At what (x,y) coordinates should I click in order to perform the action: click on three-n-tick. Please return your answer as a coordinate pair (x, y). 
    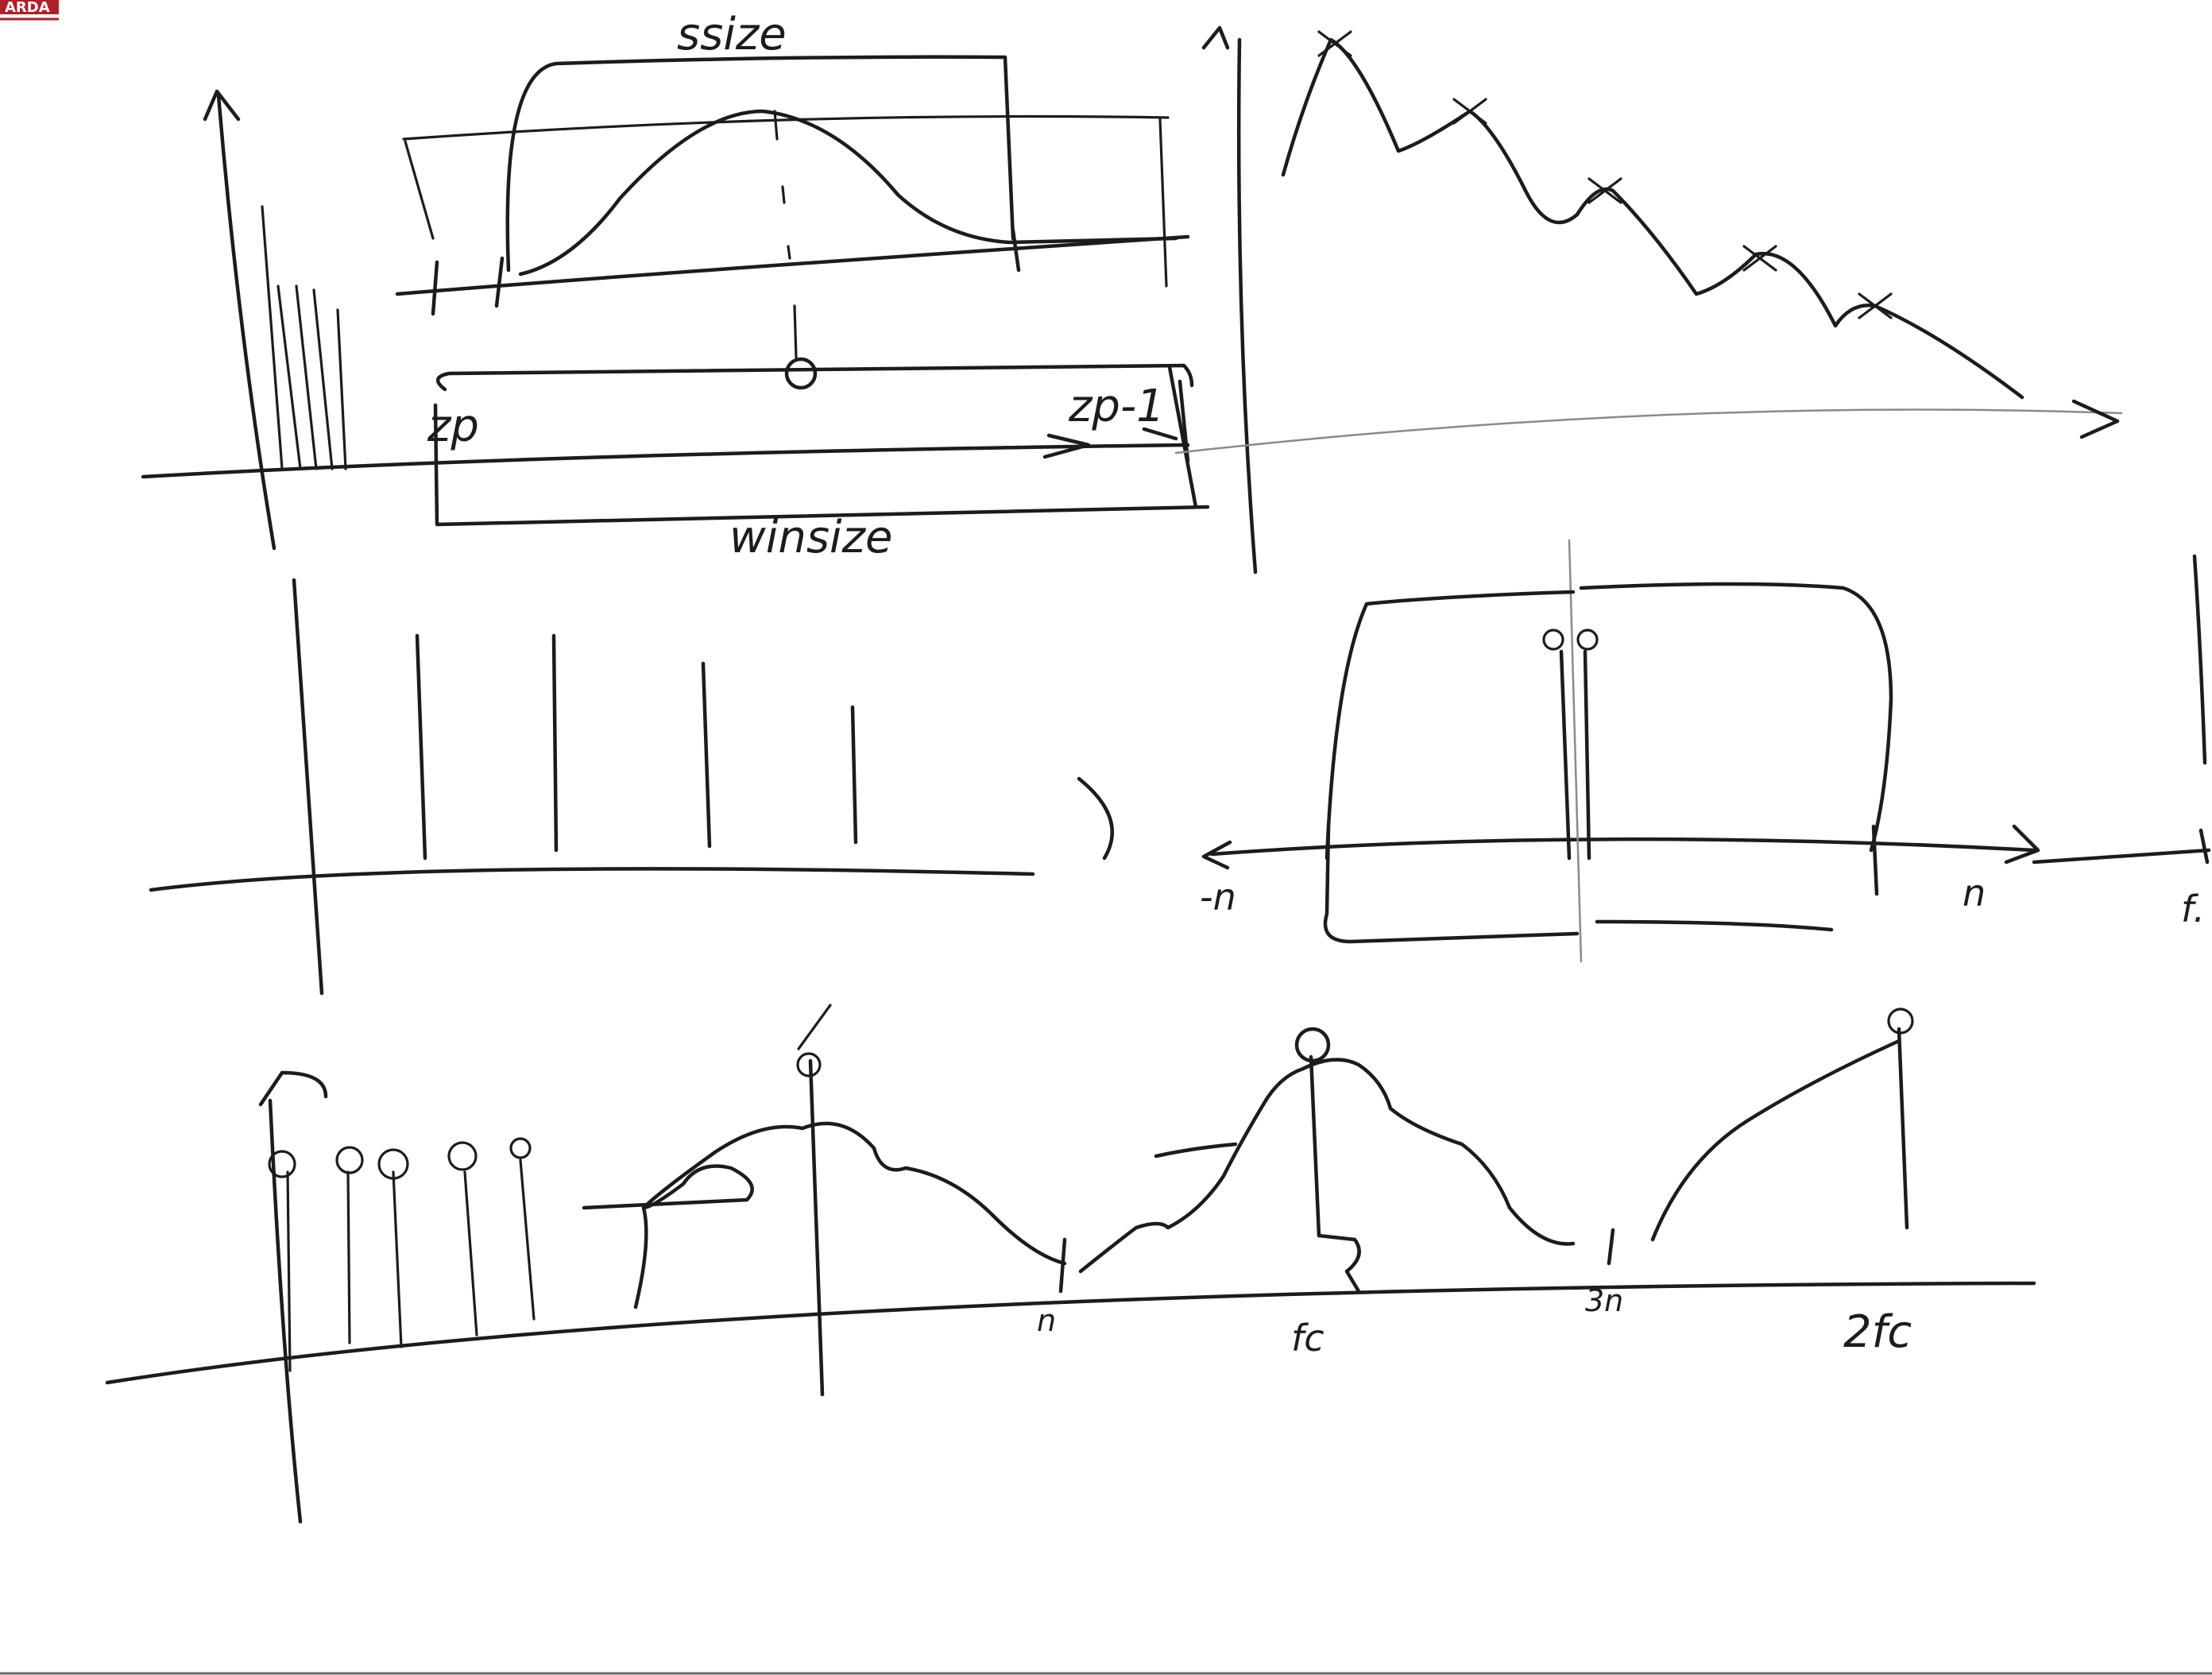
    Looking at the image, I should click on (1611, 1247).